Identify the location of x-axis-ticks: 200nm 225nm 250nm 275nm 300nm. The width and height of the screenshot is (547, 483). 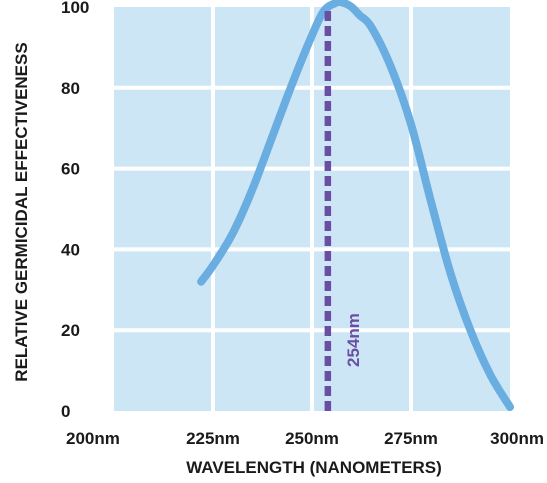
(305, 438).